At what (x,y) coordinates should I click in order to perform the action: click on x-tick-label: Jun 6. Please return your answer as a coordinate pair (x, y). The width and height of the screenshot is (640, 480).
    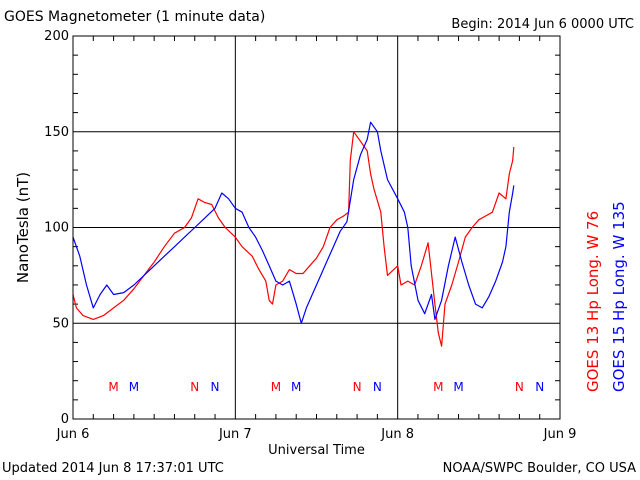
    Looking at the image, I should click on (73, 434).